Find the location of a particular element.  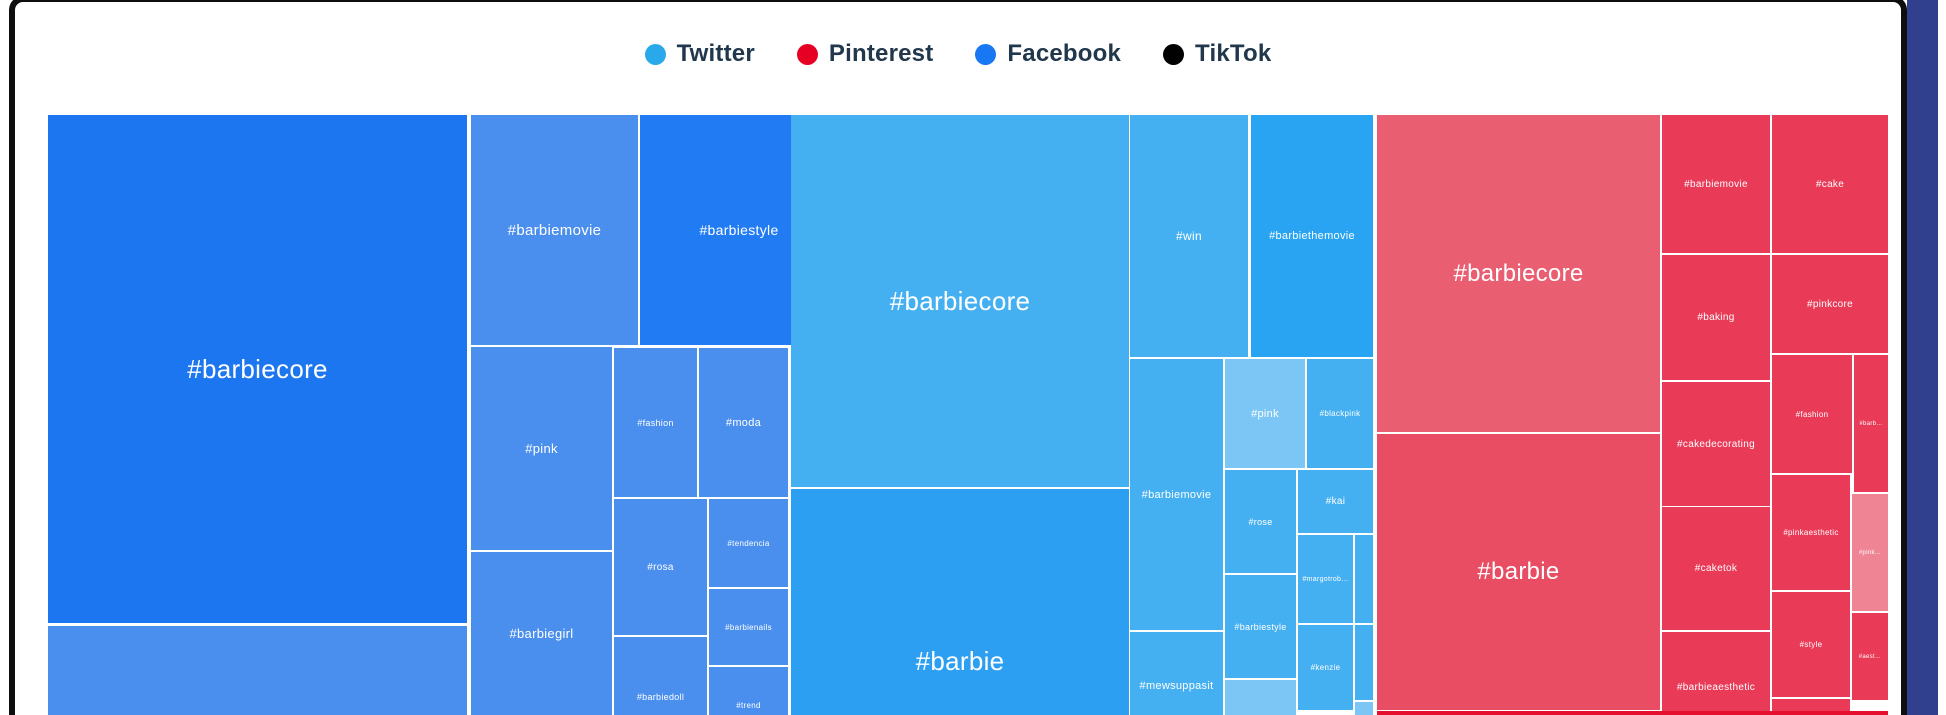

legend-dot-tiktok-icon is located at coordinates (1174, 54).